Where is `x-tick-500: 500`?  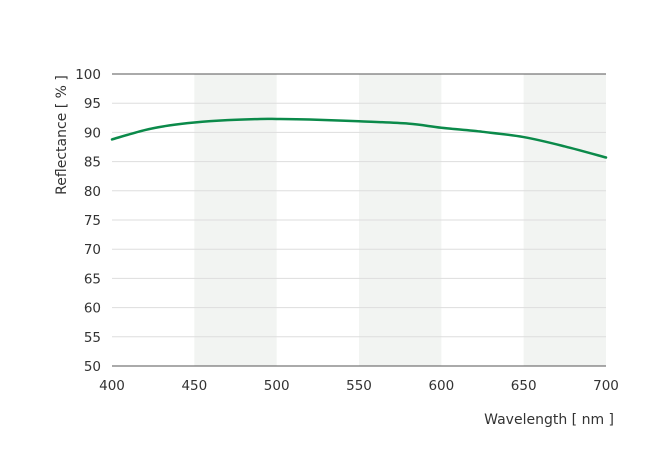
x-tick-500: 500 is located at coordinates (277, 386).